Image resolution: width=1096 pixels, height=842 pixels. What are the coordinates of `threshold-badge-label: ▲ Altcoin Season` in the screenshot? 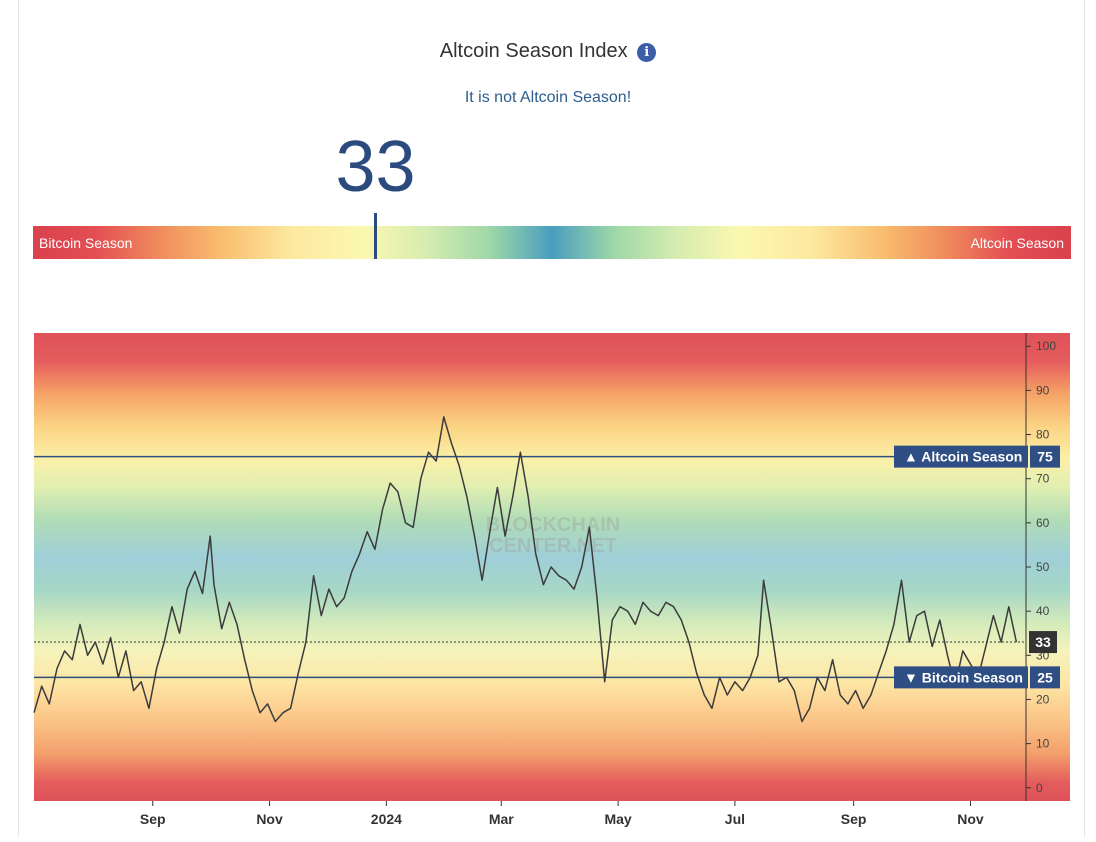 It's located at (963, 457).